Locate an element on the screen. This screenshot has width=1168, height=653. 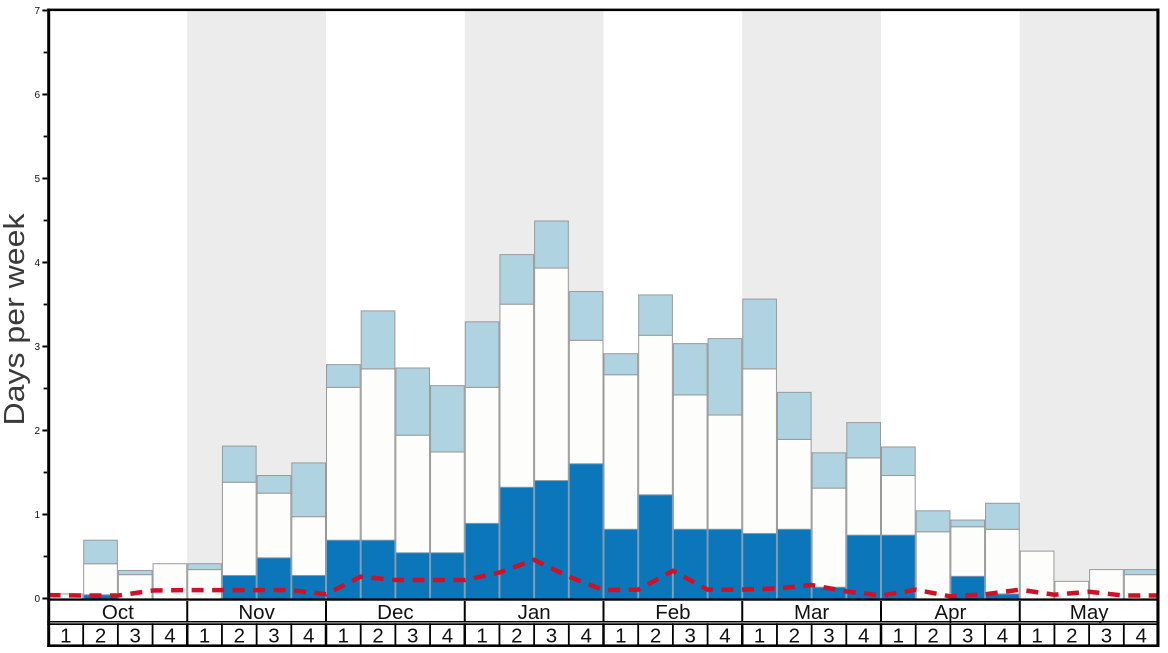
svg-text: Jan is located at coordinates (534, 612).